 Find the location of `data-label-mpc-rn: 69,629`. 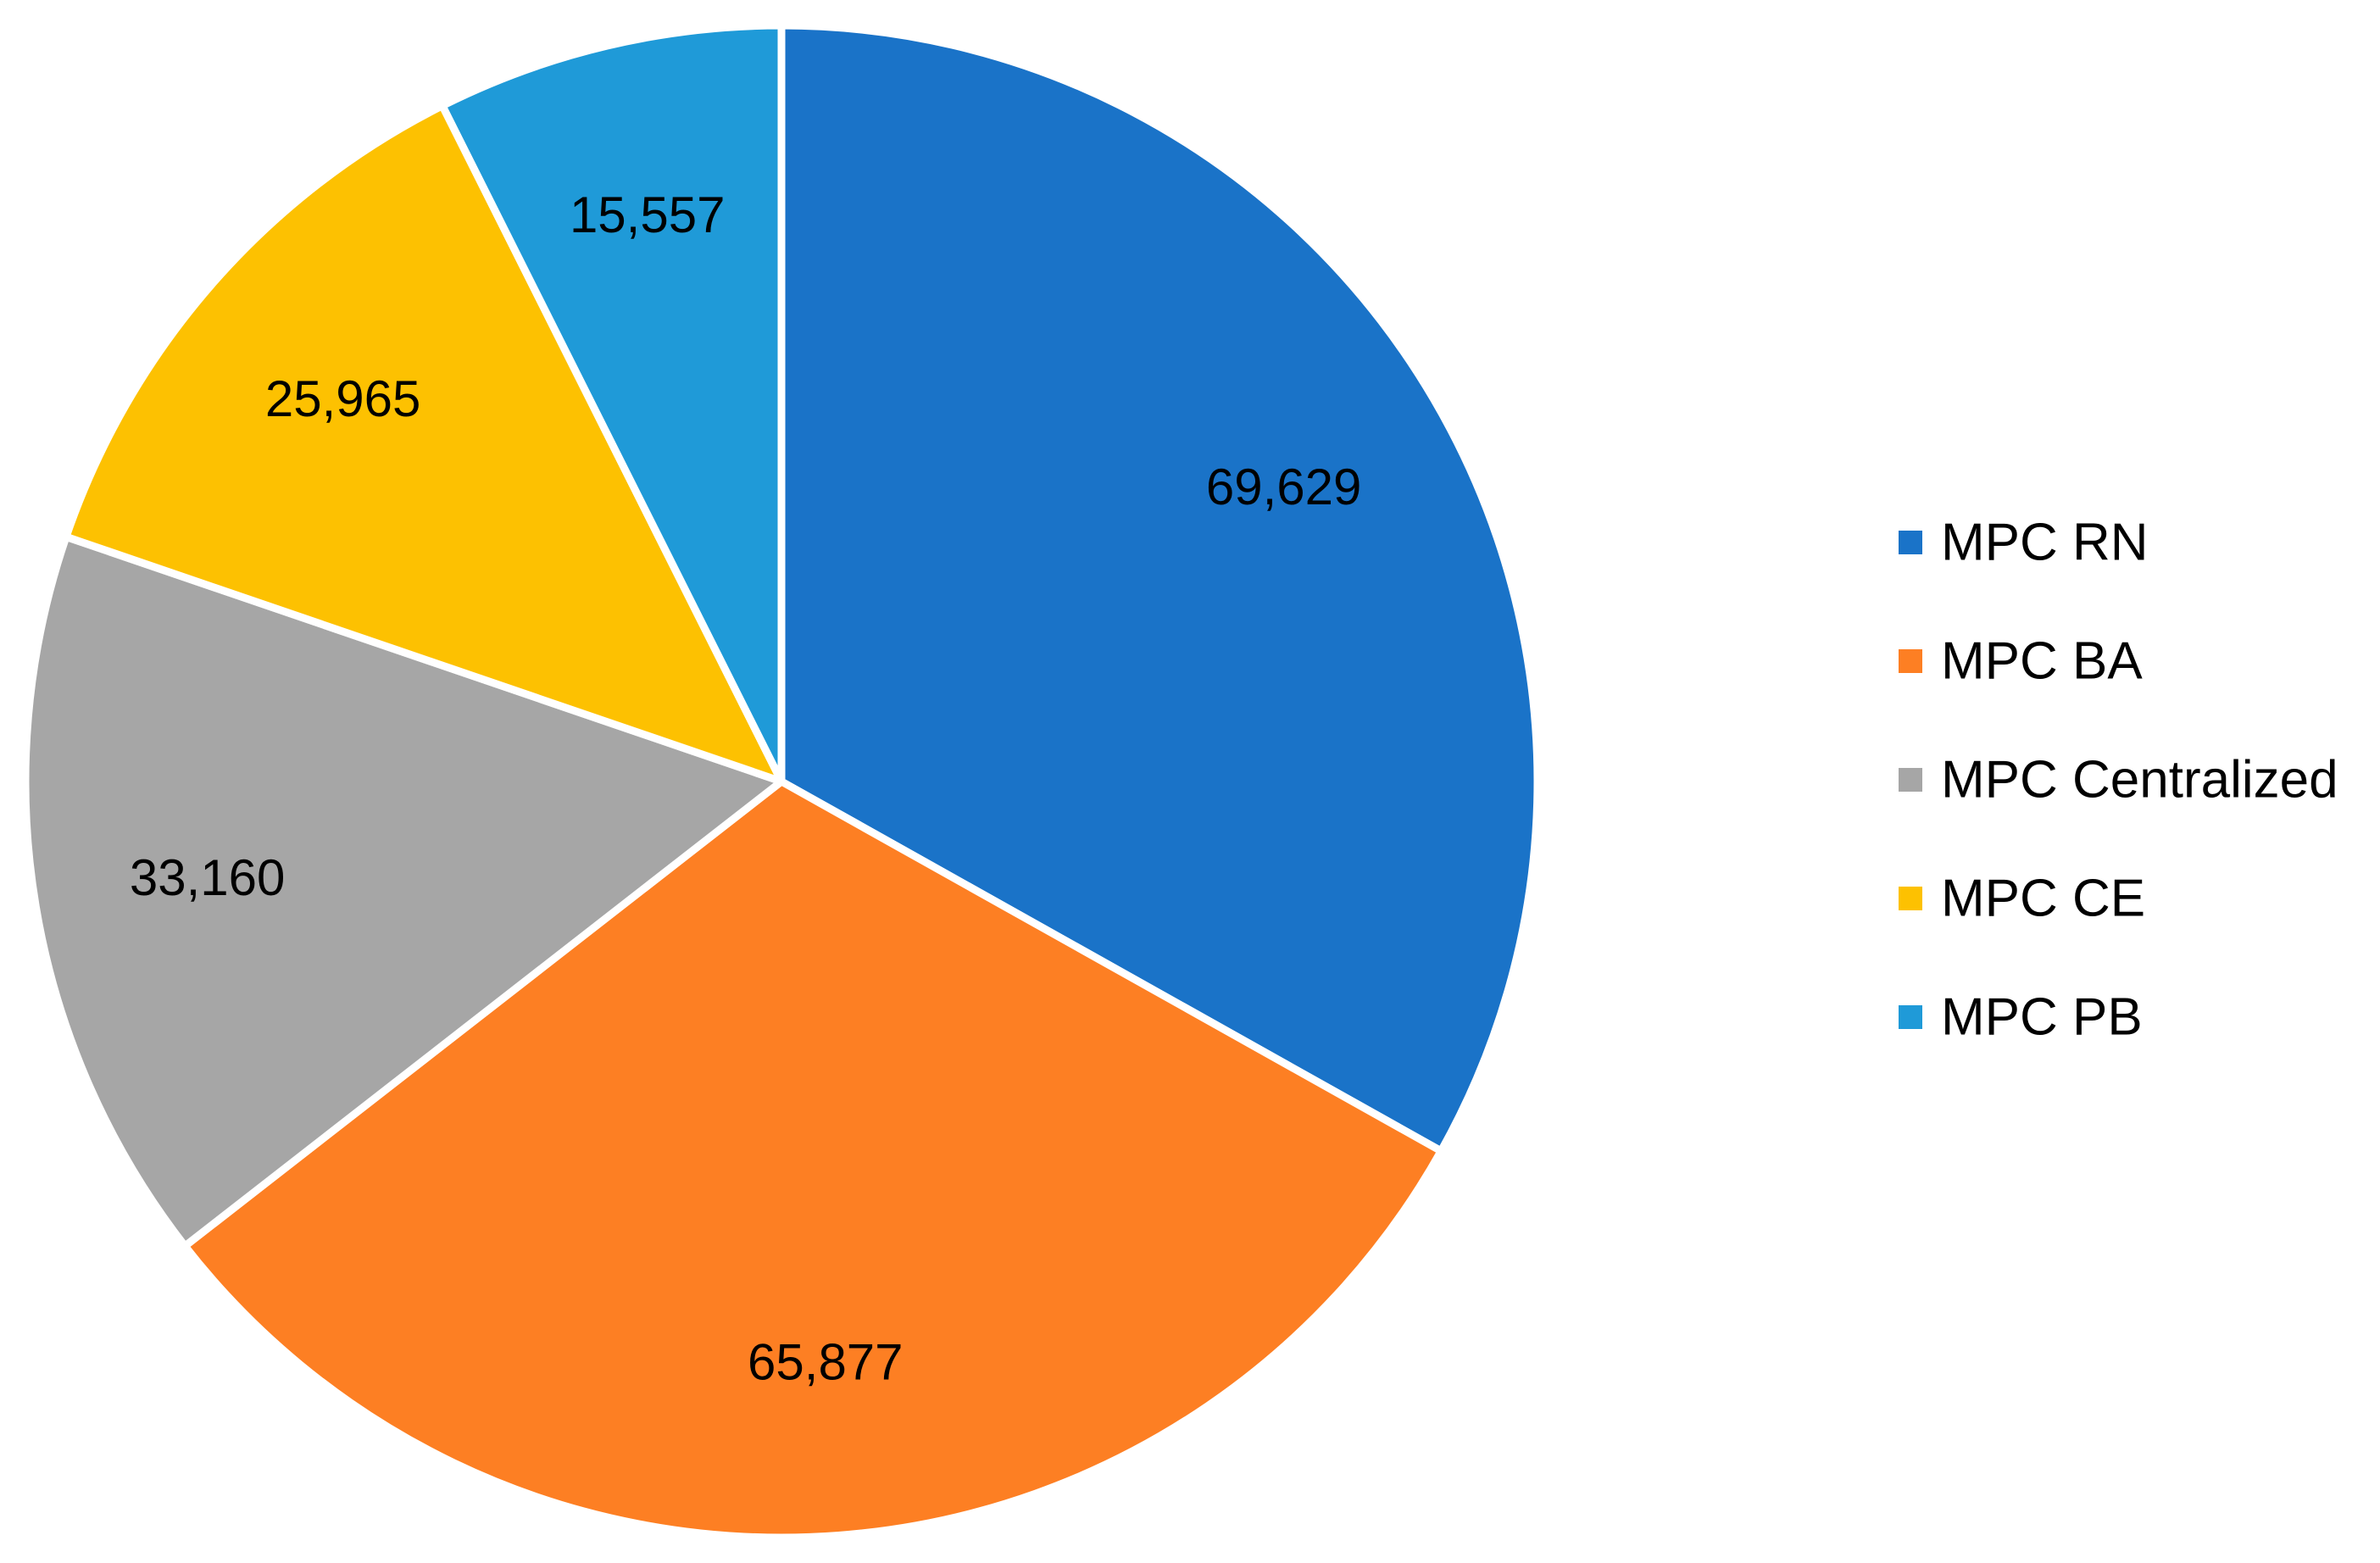

data-label-mpc-rn: 69,629 is located at coordinates (1284, 487).